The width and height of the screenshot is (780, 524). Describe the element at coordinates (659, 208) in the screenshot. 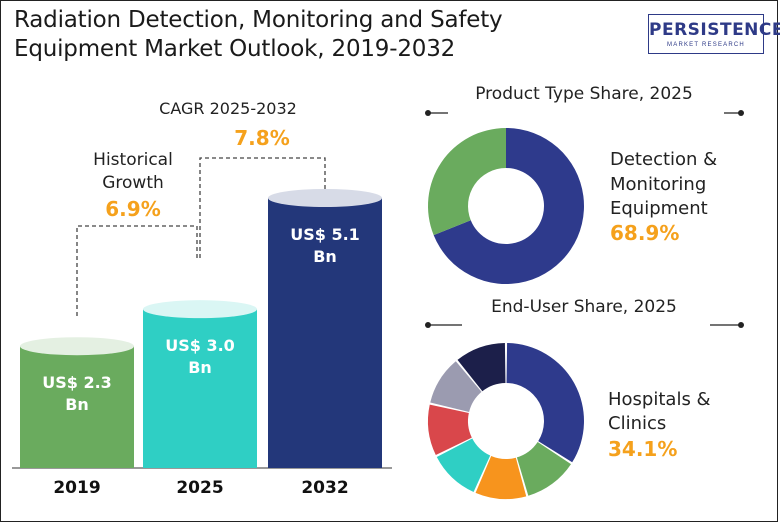

I see `product-label-line-3: Equipment` at that location.